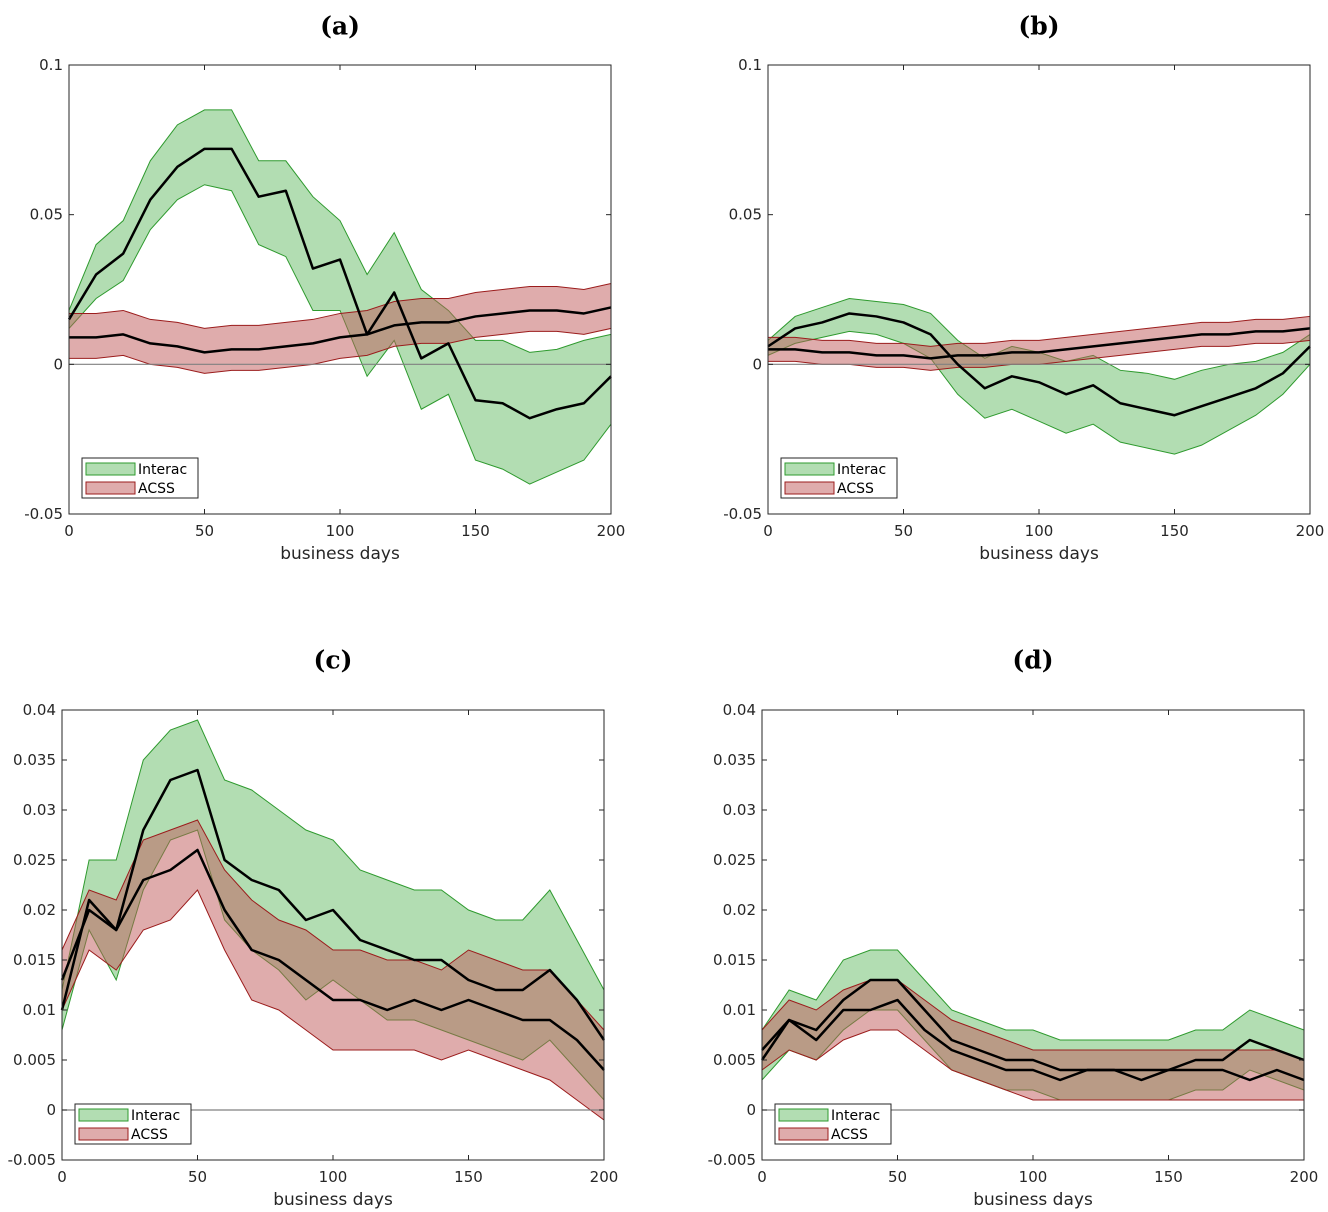 The width and height of the screenshot is (1328, 1212). Describe the element at coordinates (1038, 26) in the screenshot. I see `panel-title: (b)` at that location.